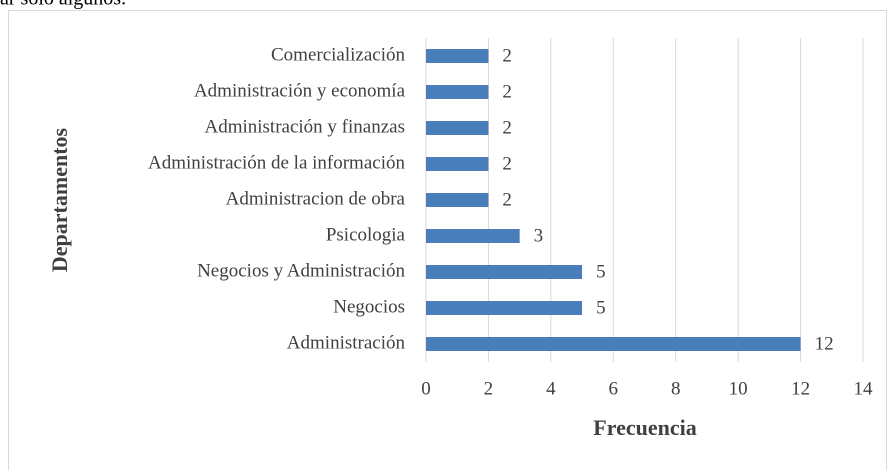  What do you see at coordinates (824, 343) in the screenshot?
I see `value-label: 12` at bounding box center [824, 343].